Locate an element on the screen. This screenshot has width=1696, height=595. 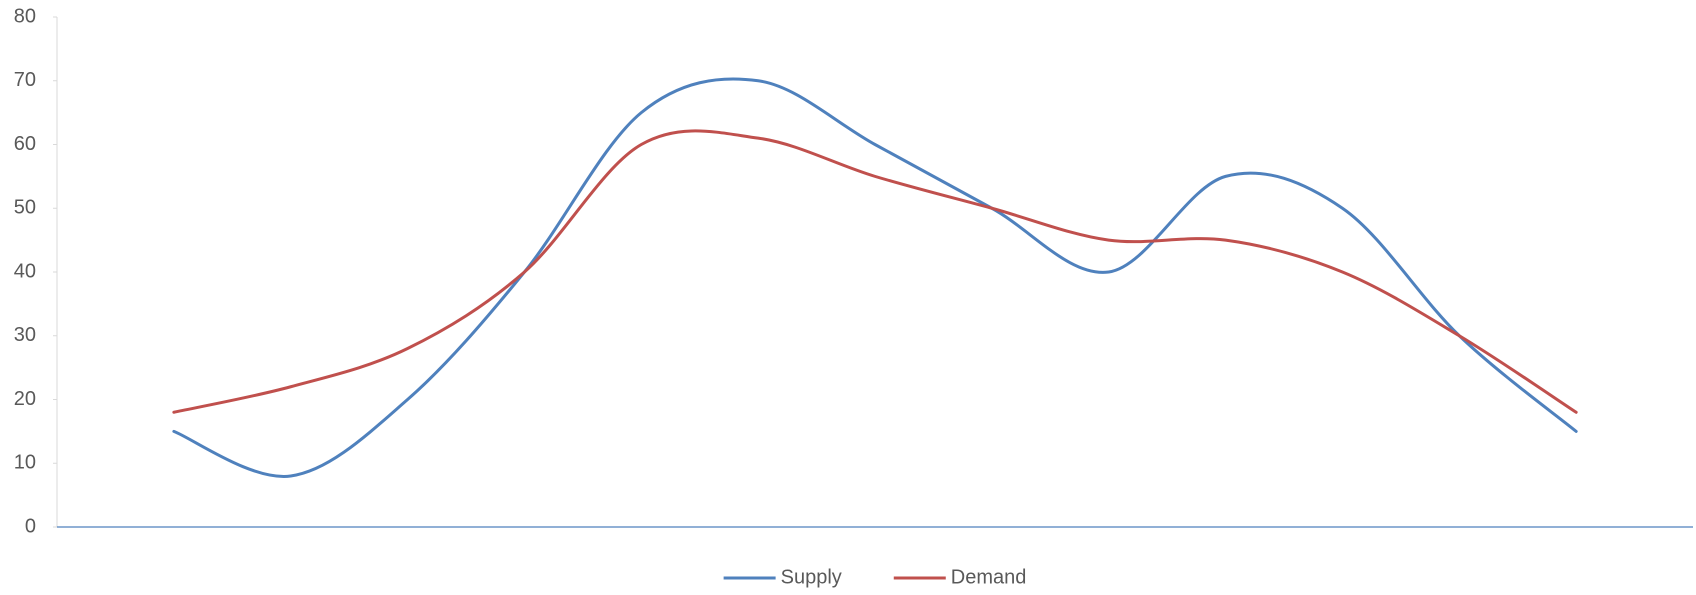
y-tick-label: 0 is located at coordinates (30, 526).